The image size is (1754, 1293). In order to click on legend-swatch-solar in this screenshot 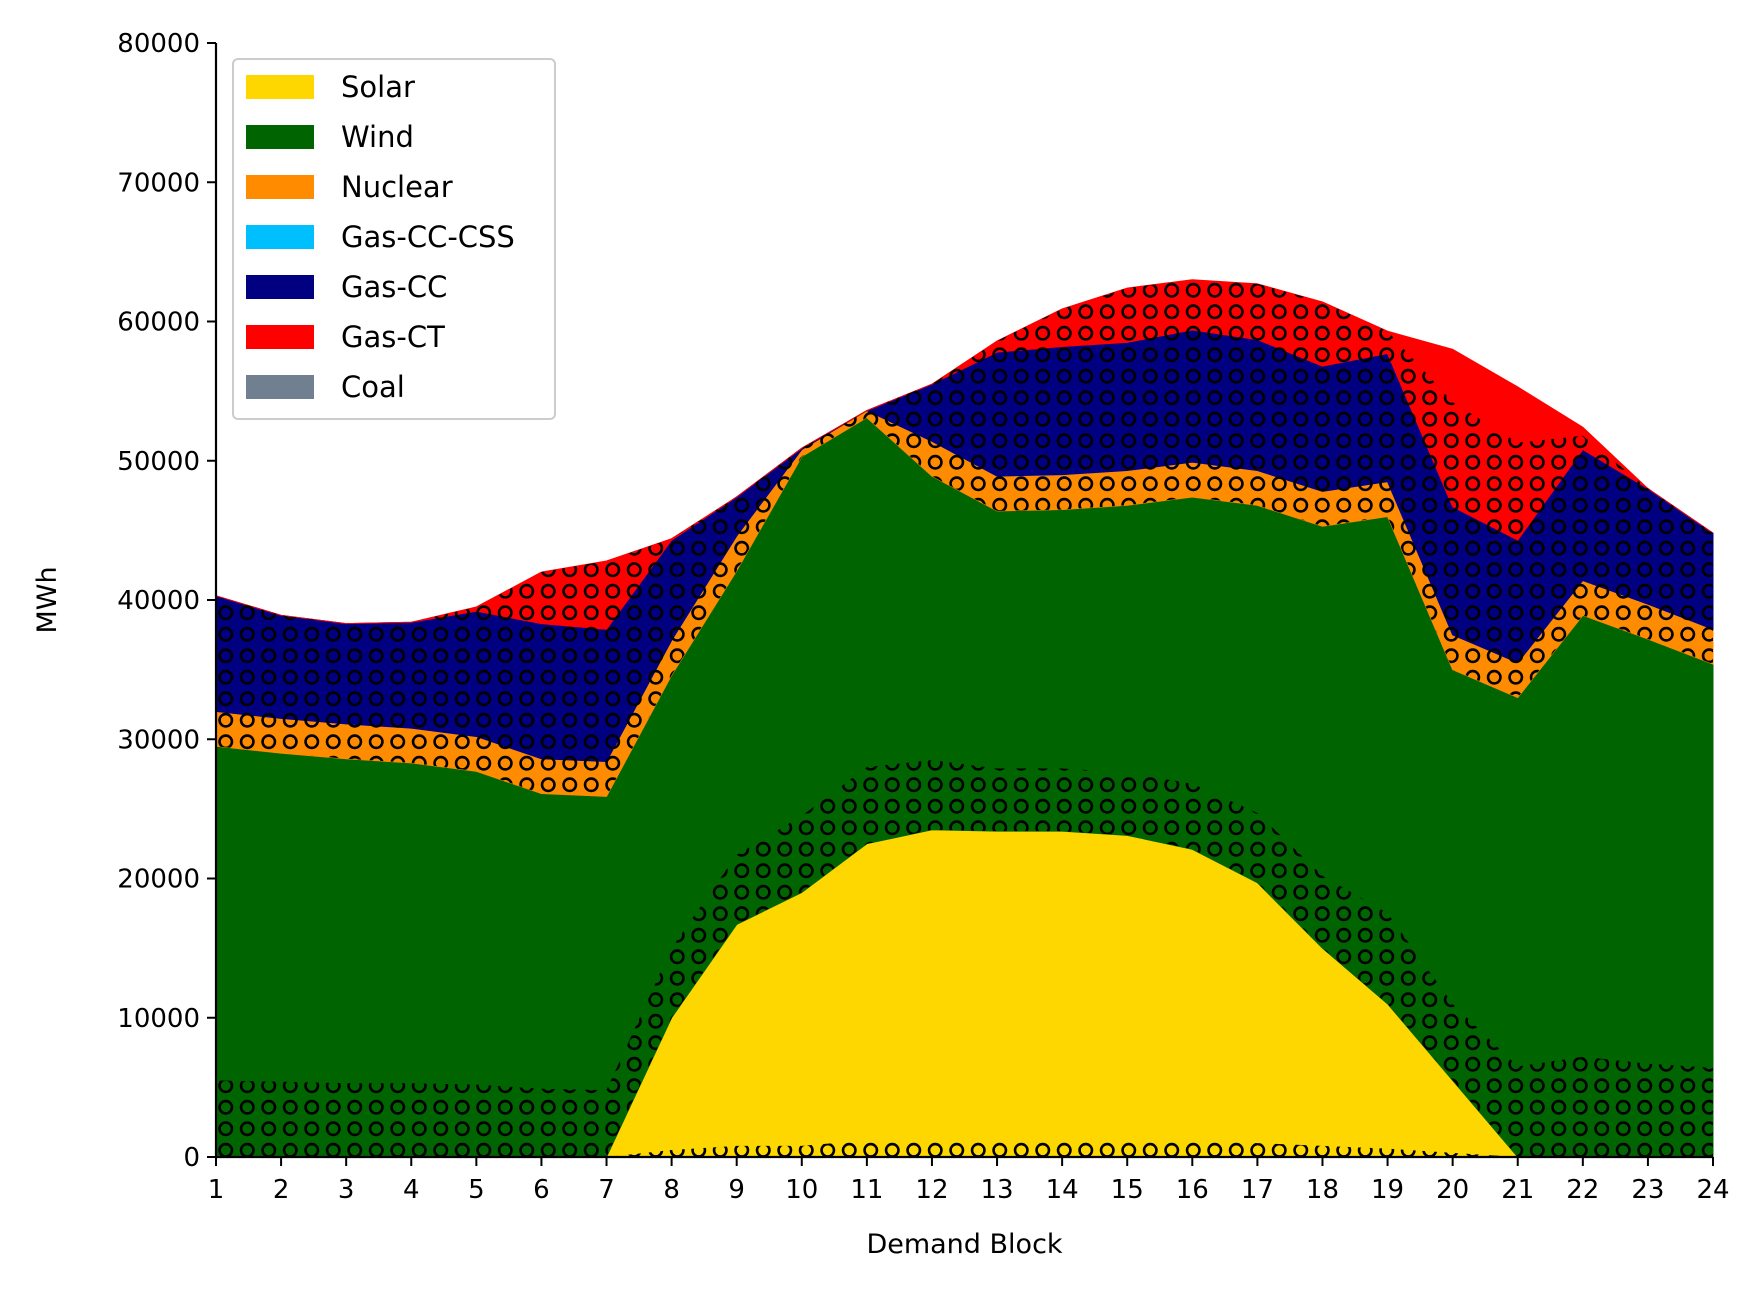, I will do `click(280, 87)`.